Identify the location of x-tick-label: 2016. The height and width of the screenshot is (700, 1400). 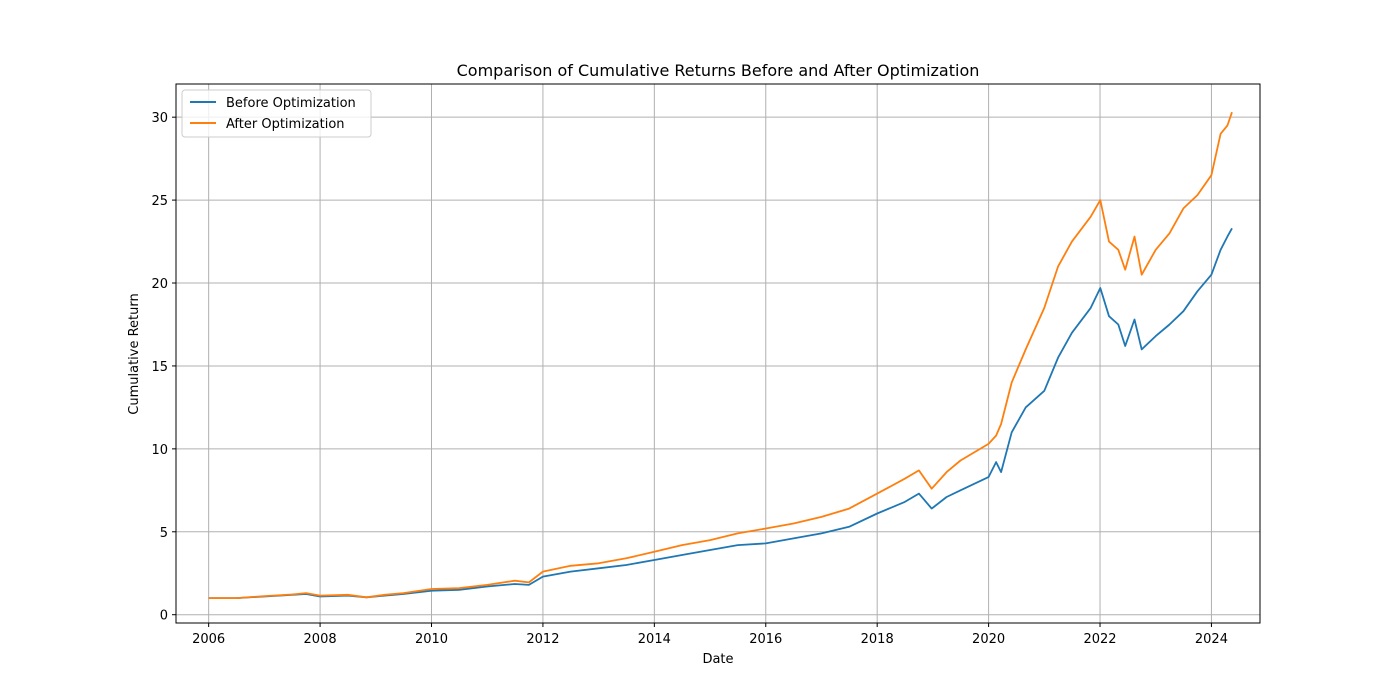
(765, 639).